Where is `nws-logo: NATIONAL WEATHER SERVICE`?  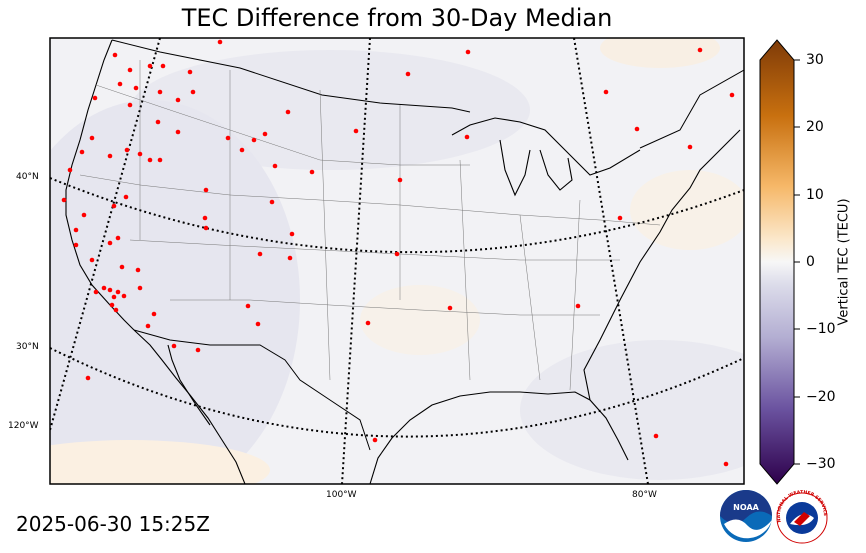
nws-logo: NATIONAL WEATHER SERVICE is located at coordinates (802, 516).